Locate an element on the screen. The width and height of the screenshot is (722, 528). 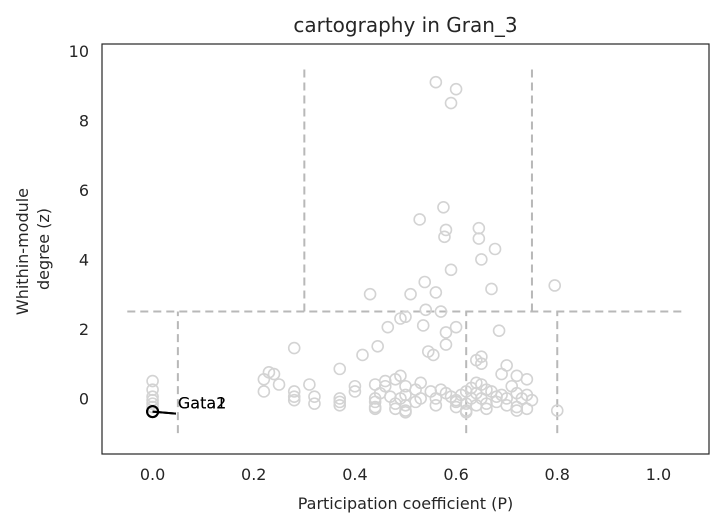
annotation-leader is located at coordinates (164, 412).